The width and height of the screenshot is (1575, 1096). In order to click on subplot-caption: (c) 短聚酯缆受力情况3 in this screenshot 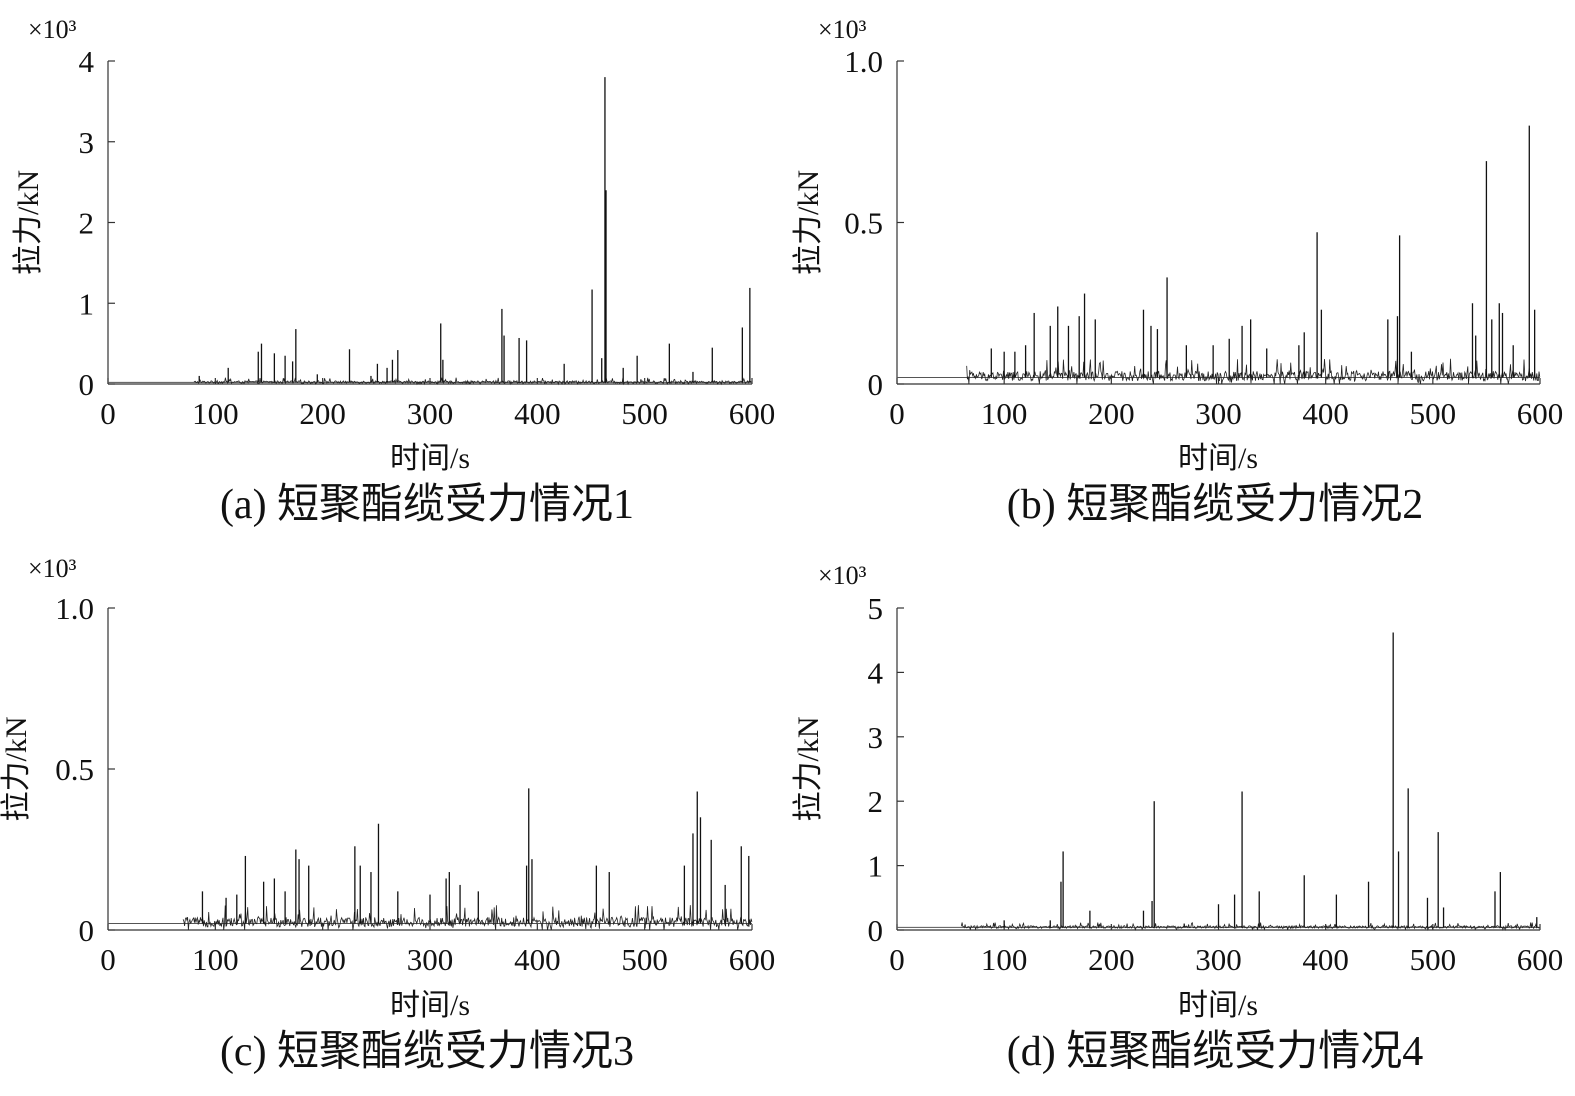, I will do `click(427, 1052)`.